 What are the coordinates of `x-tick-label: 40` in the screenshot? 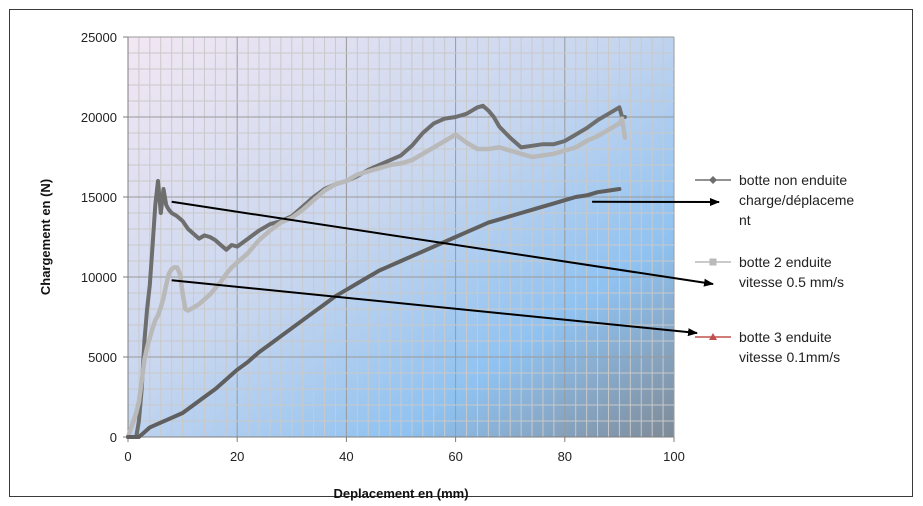 It's located at (346, 456).